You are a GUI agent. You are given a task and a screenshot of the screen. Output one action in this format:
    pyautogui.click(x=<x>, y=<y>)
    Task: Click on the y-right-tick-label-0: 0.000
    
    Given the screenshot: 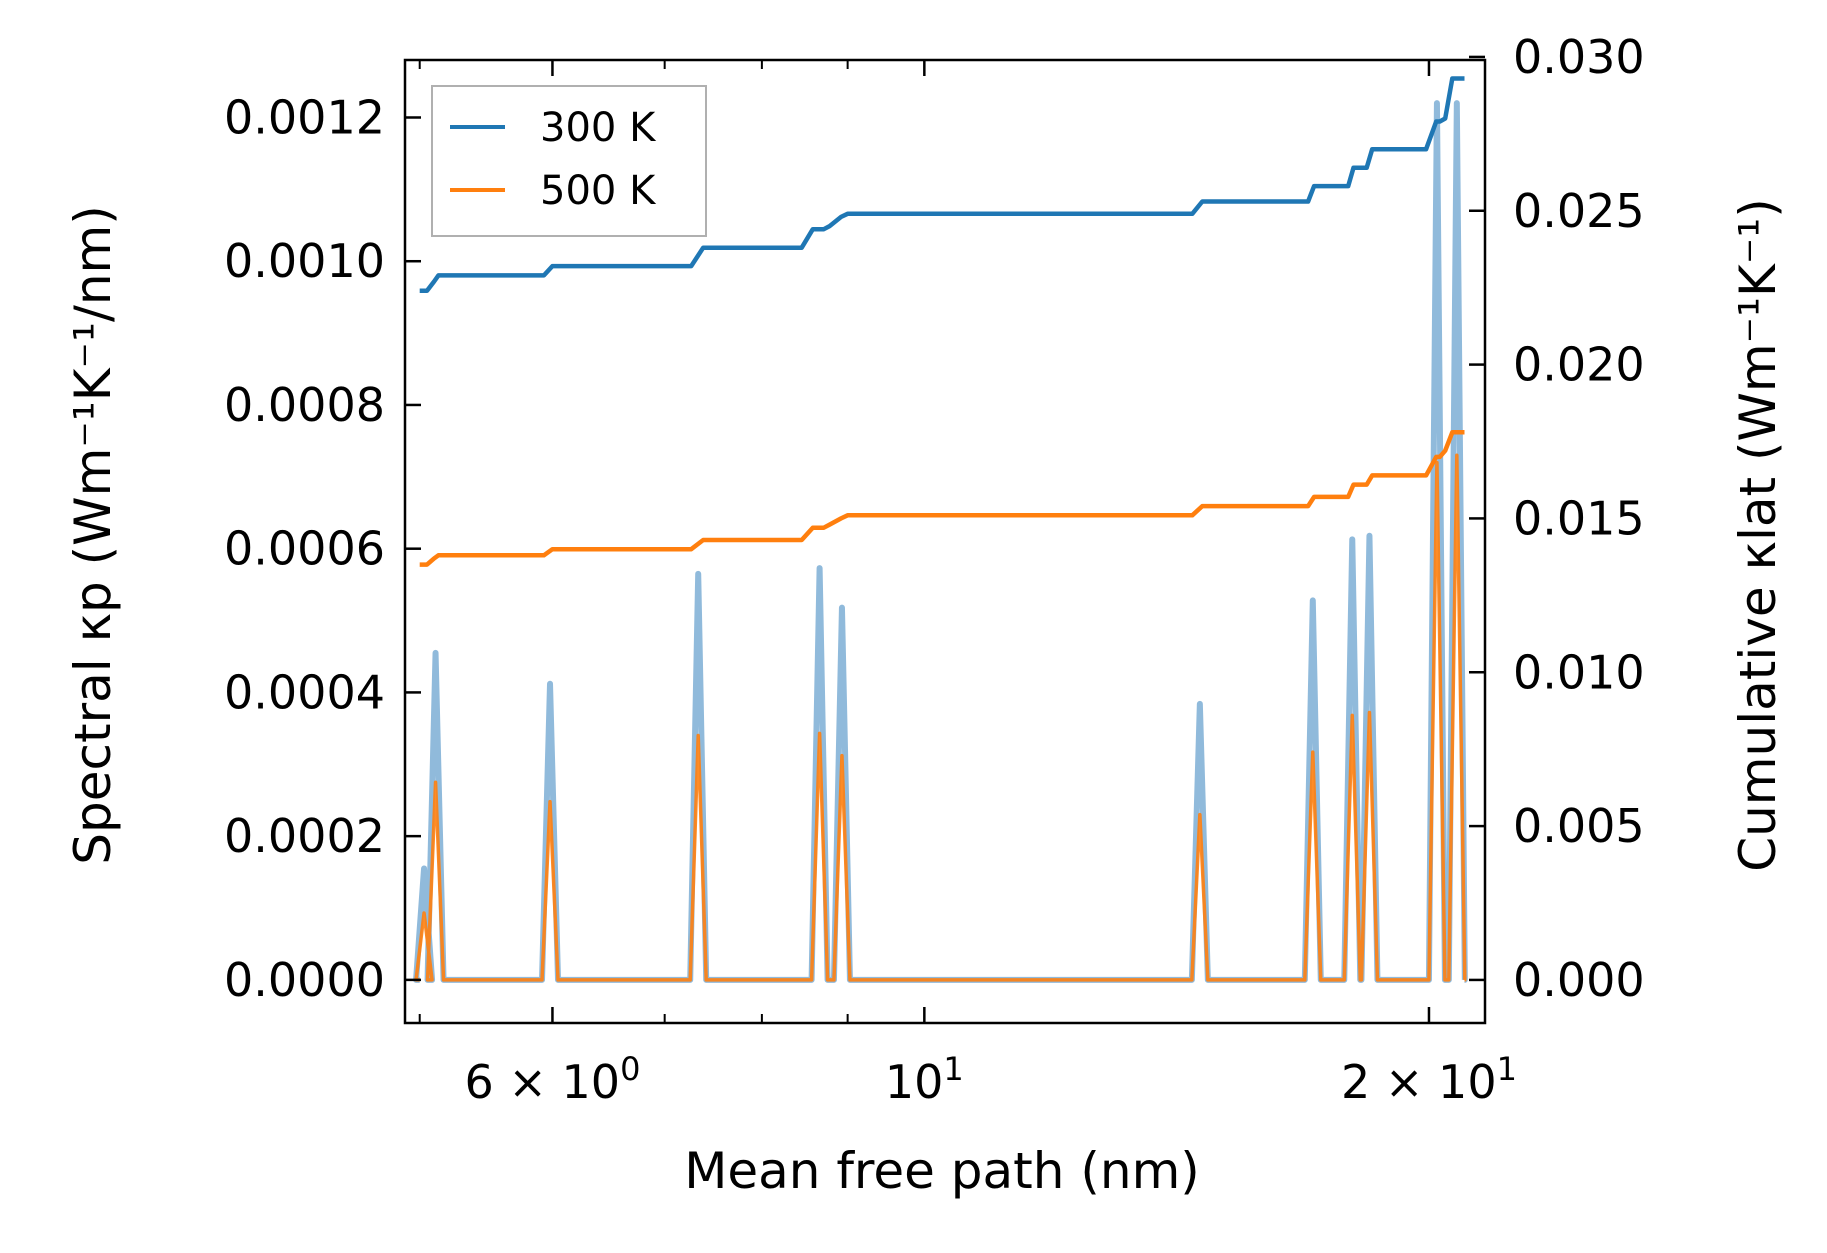 What is the action you would take?
    pyautogui.click(x=1579, y=980)
    